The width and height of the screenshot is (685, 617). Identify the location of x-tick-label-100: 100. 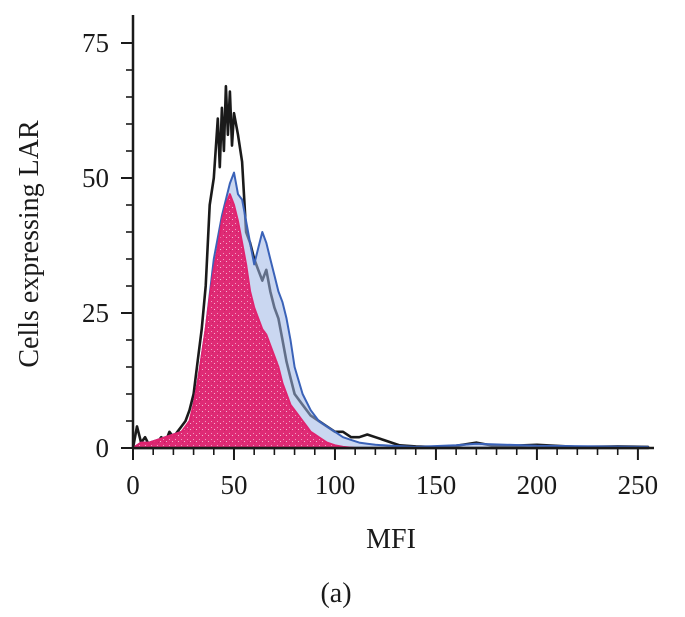
(335, 485).